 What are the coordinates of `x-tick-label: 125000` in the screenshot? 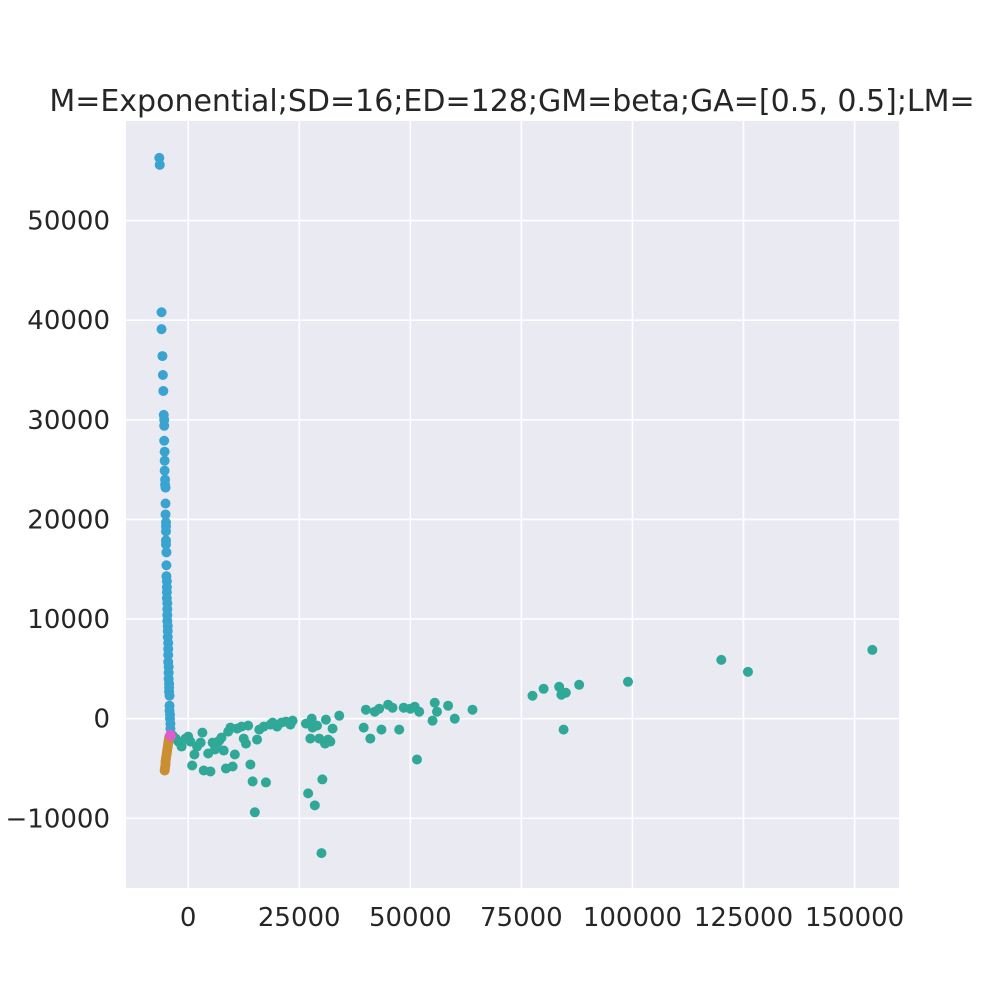 It's located at (743, 918).